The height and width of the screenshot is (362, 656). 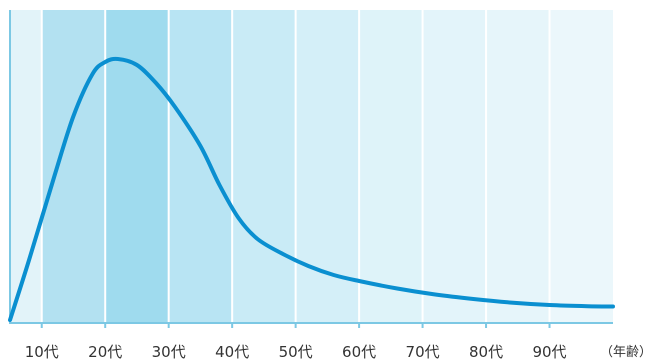 I want to click on x-tick-label-60: 60代, so click(x=359, y=352).